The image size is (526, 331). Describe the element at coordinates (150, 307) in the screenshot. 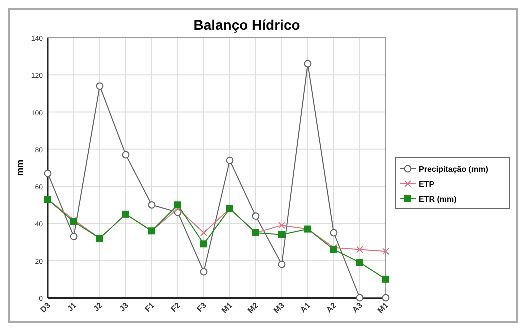

I see `x-tick-label: F1` at that location.